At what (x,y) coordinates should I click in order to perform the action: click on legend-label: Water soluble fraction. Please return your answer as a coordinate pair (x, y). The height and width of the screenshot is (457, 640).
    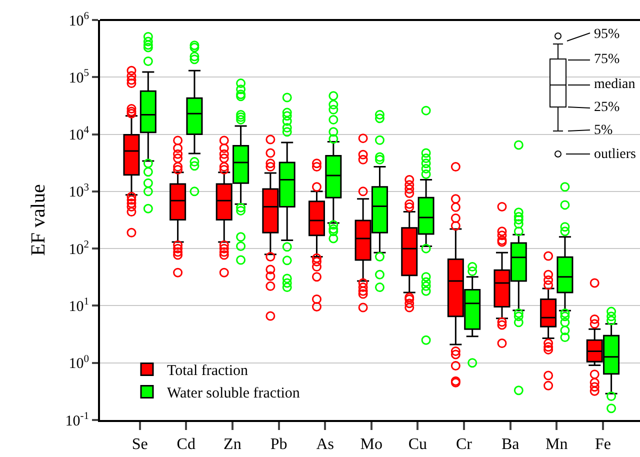
    Looking at the image, I should click on (233, 394).